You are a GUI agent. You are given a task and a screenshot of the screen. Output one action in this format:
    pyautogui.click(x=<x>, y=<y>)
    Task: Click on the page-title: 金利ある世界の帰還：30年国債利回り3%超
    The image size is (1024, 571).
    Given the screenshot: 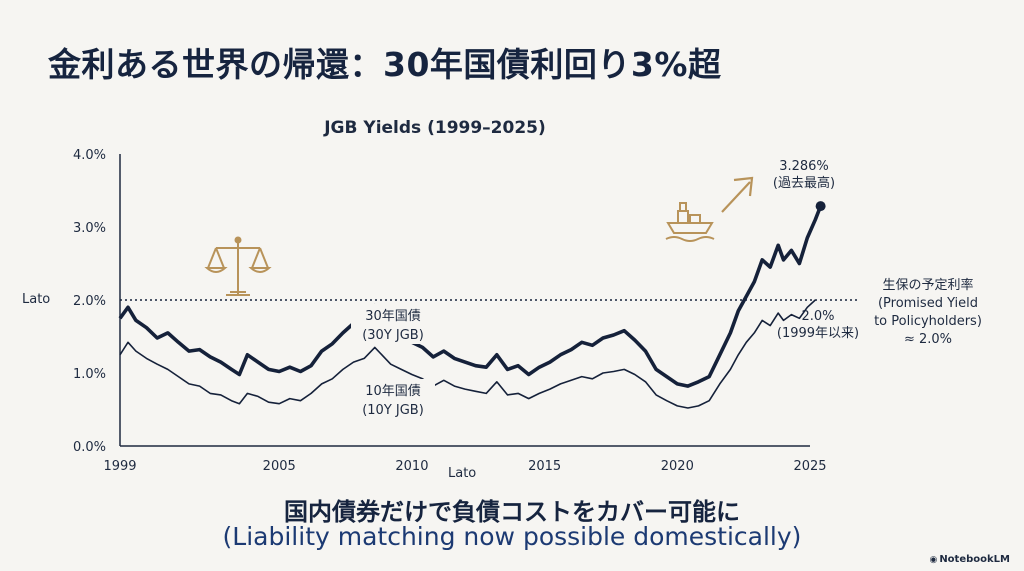 What is the action you would take?
    pyautogui.click(x=385, y=64)
    